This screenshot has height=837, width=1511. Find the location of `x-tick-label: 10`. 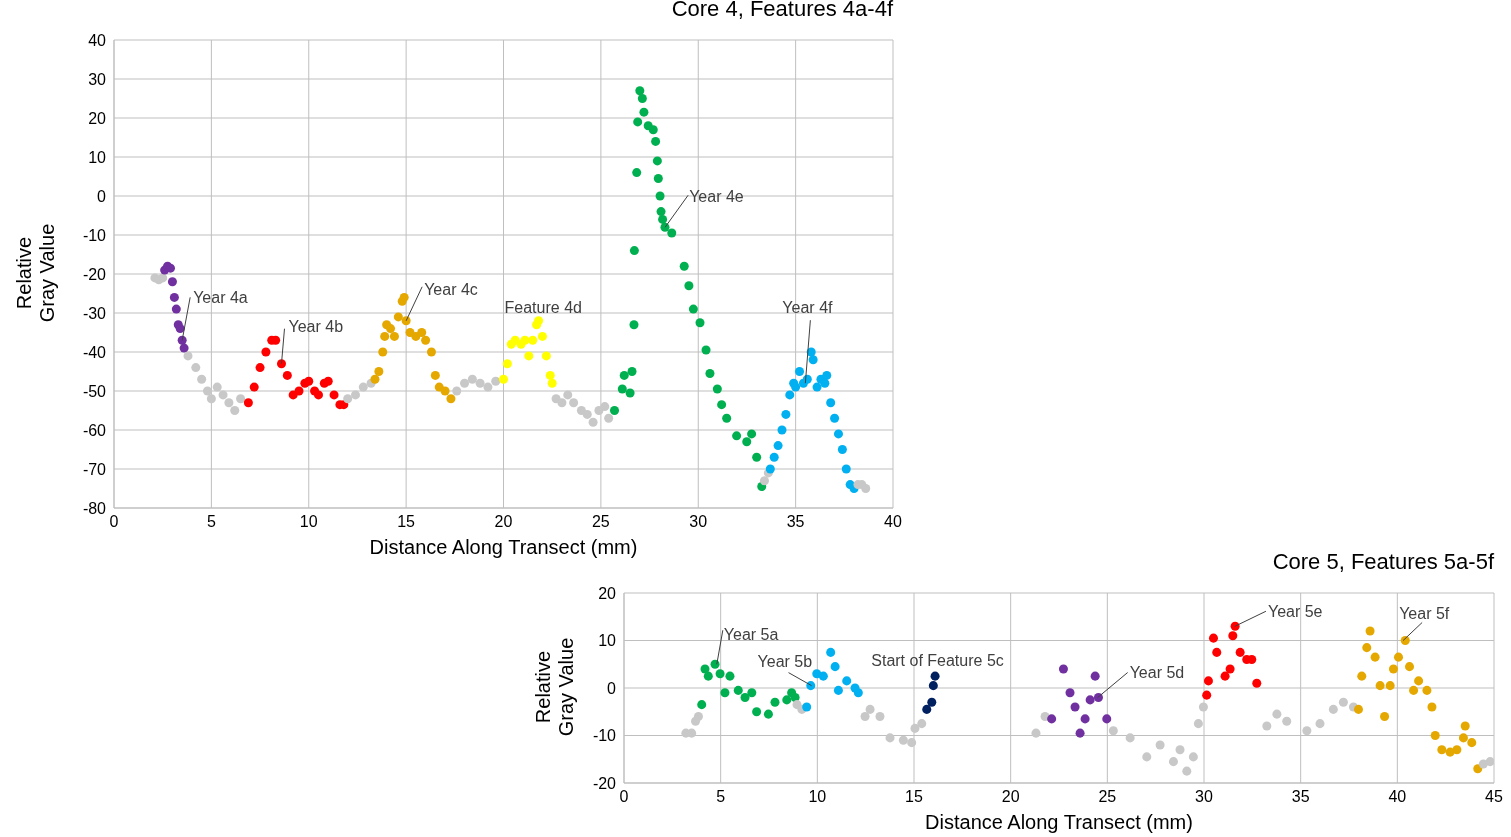

x-tick-label: 10 is located at coordinates (308, 522).